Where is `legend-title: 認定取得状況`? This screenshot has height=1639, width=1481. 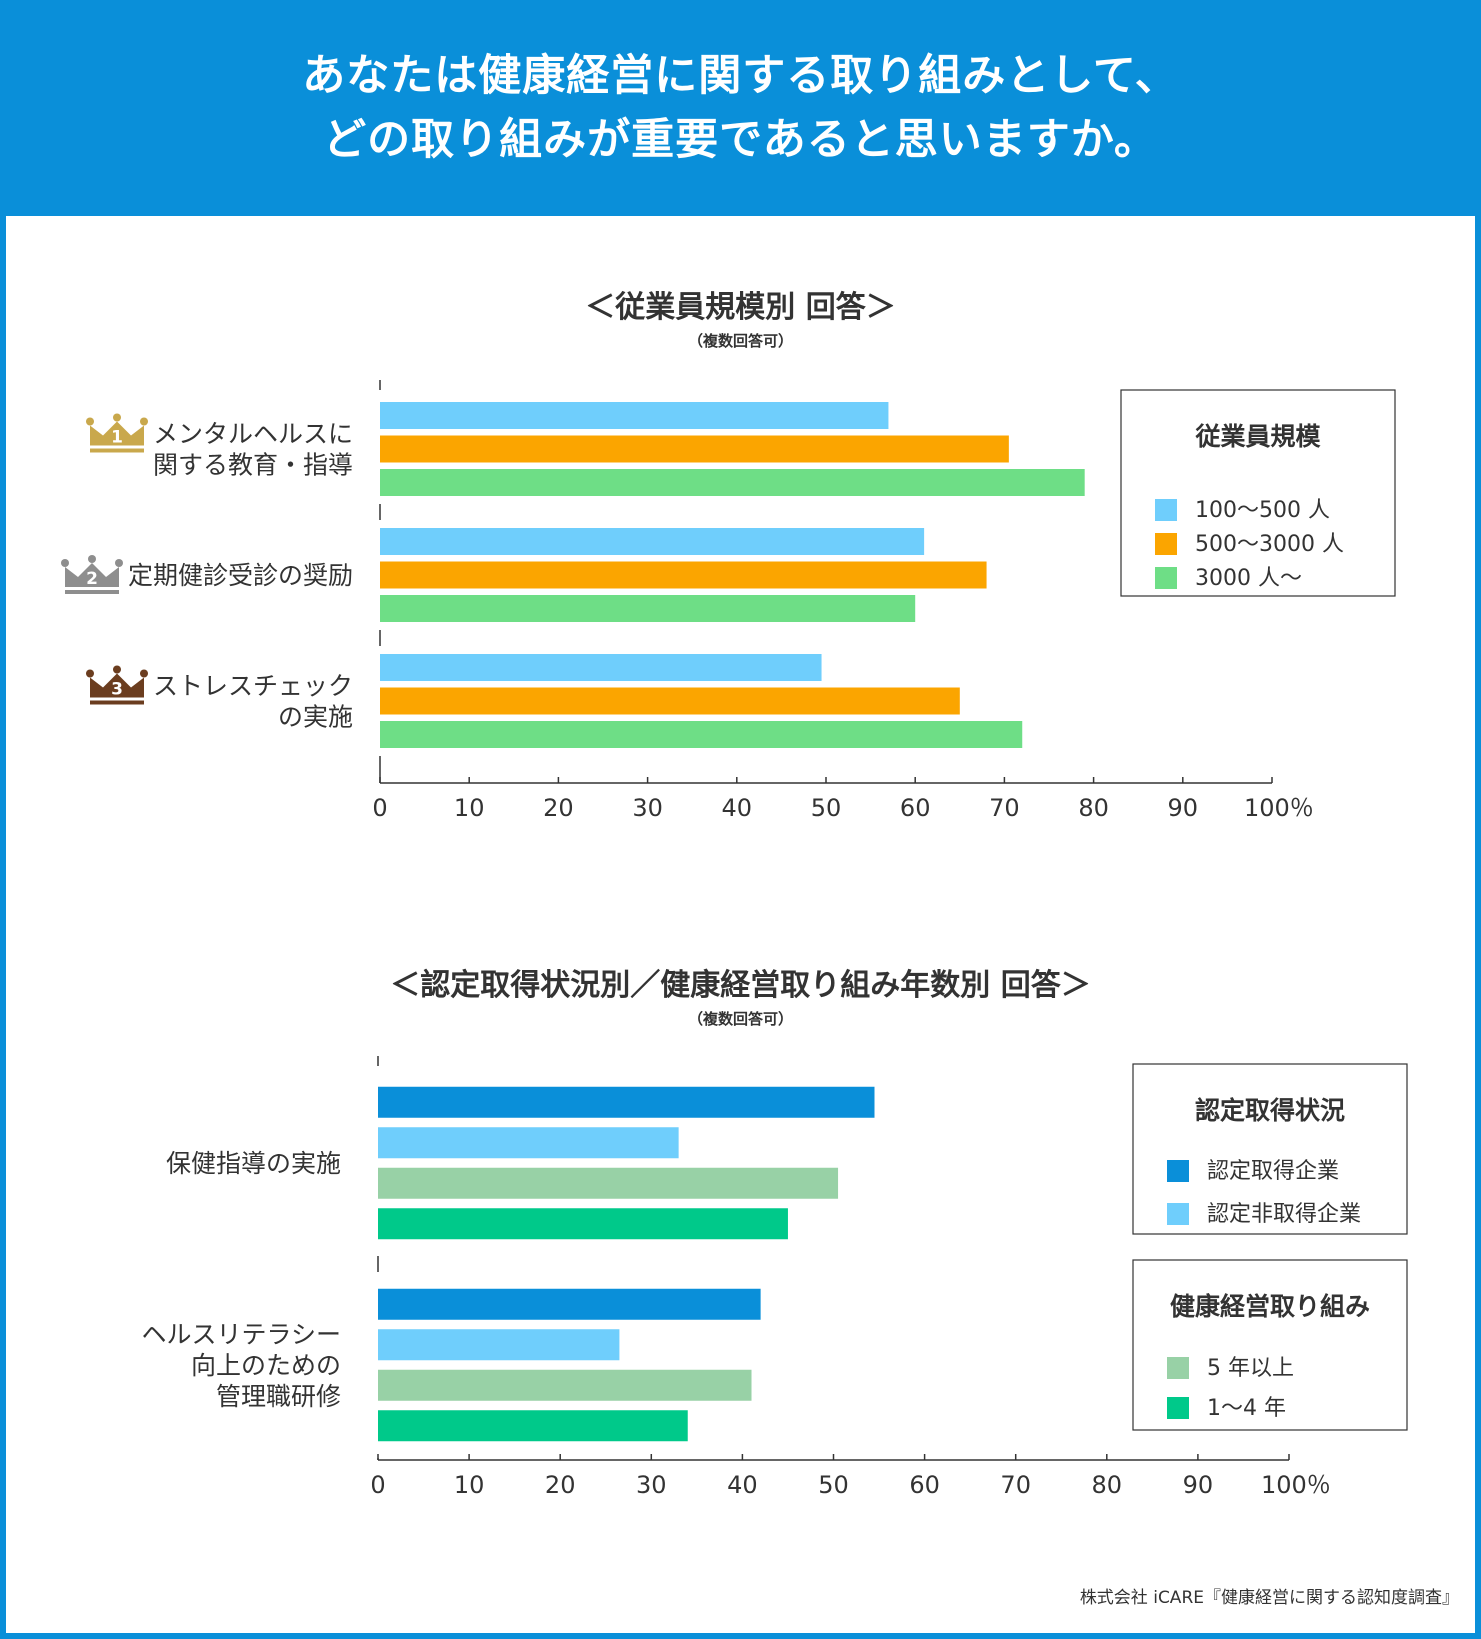
legend-title: 認定取得状況 is located at coordinates (1270, 1110).